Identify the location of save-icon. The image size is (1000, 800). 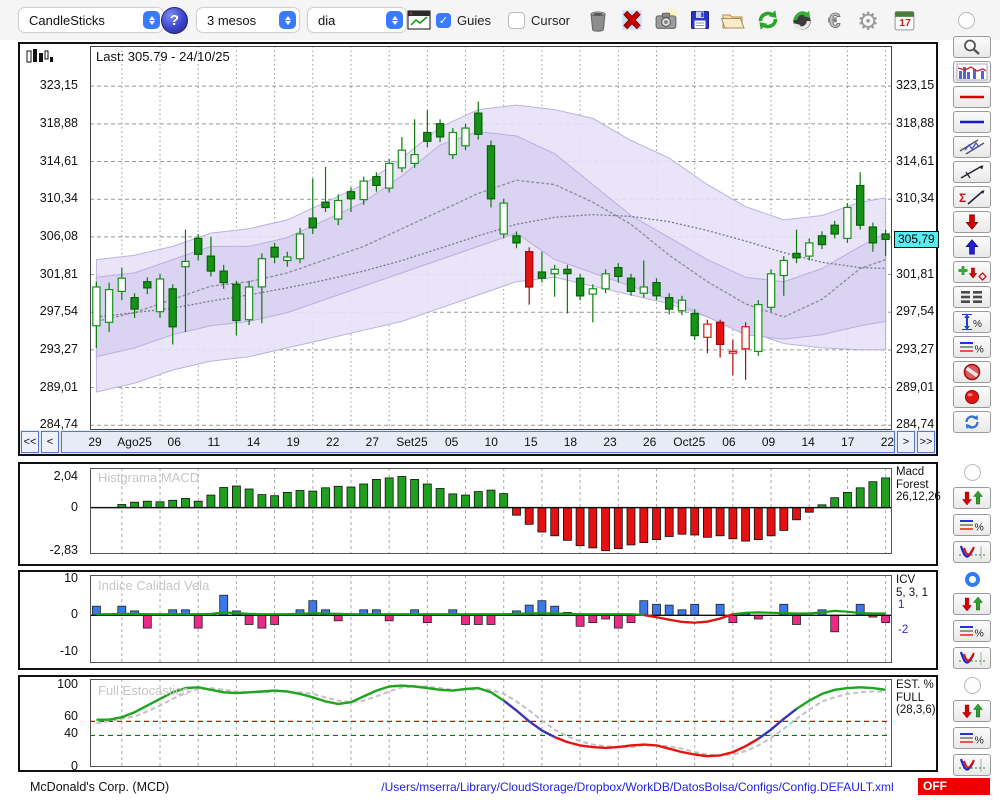
(700, 20).